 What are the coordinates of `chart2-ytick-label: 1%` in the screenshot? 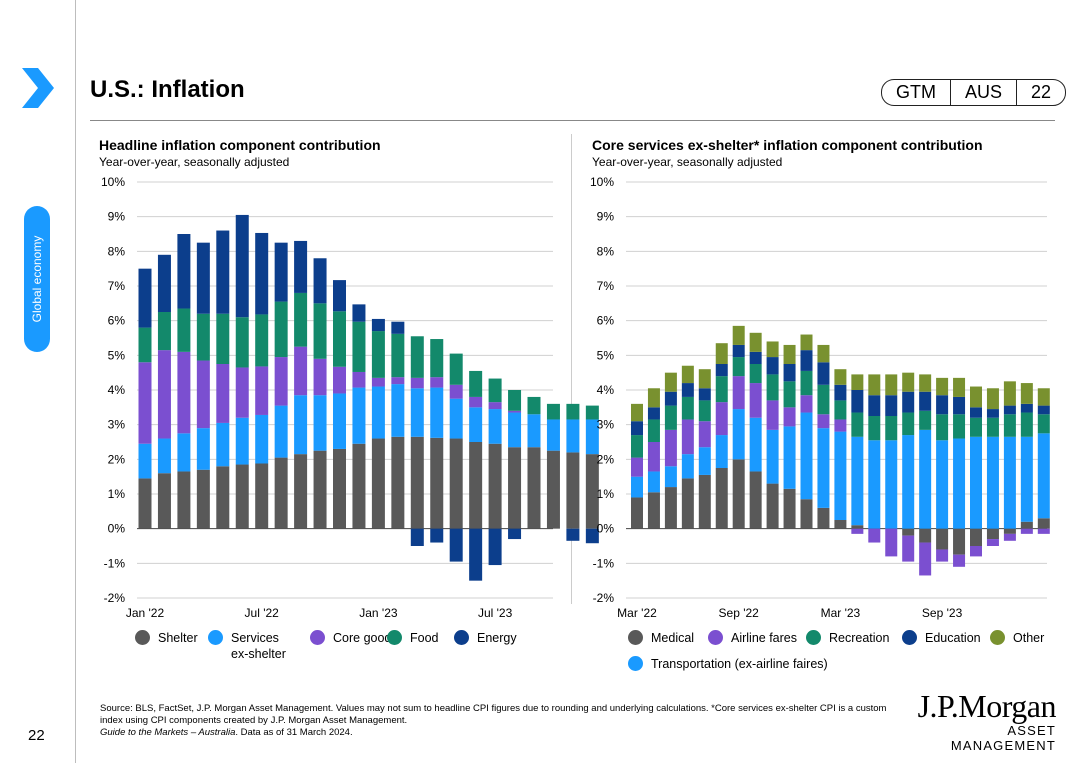 It's located at (606, 494).